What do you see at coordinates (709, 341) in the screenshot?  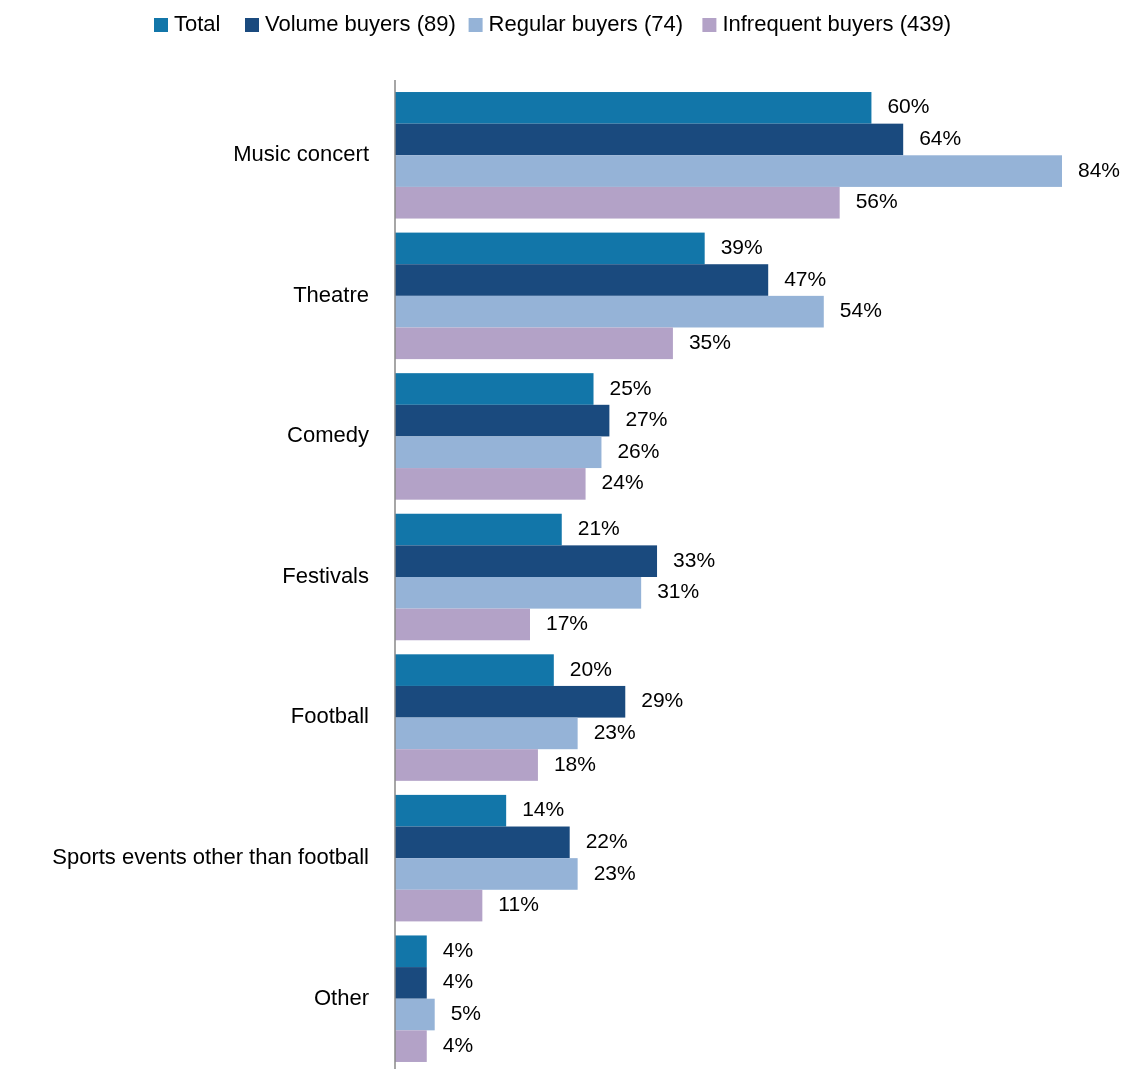 I see `data-label: 35%` at bounding box center [709, 341].